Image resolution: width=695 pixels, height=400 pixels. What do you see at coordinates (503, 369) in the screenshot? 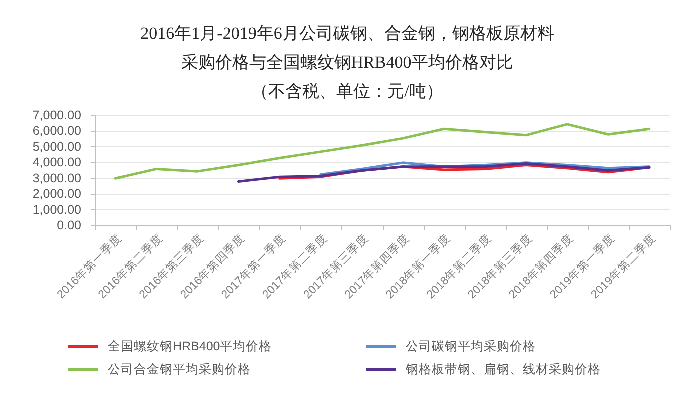
I see `legend-label: 钢格板带钢、扁钢、线材采购价格` at bounding box center [503, 369].